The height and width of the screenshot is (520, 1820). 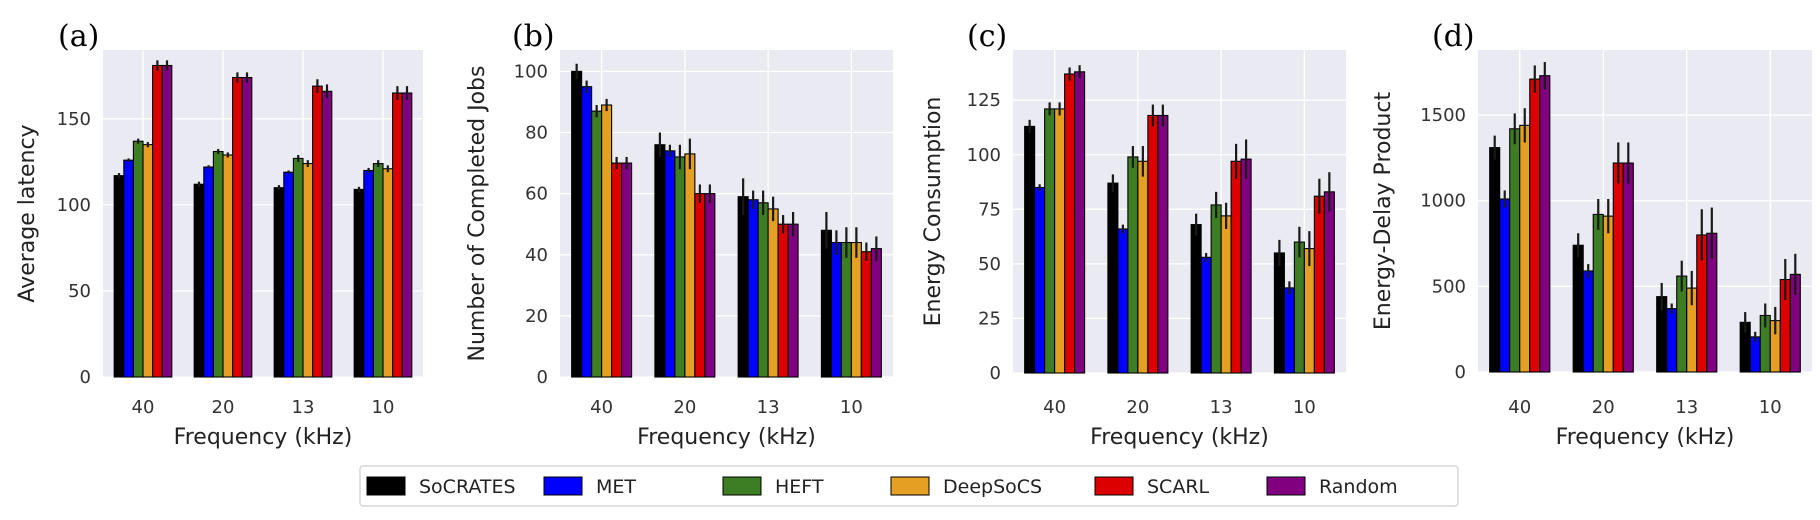 I want to click on y-tick-label: 500, so click(x=1449, y=286).